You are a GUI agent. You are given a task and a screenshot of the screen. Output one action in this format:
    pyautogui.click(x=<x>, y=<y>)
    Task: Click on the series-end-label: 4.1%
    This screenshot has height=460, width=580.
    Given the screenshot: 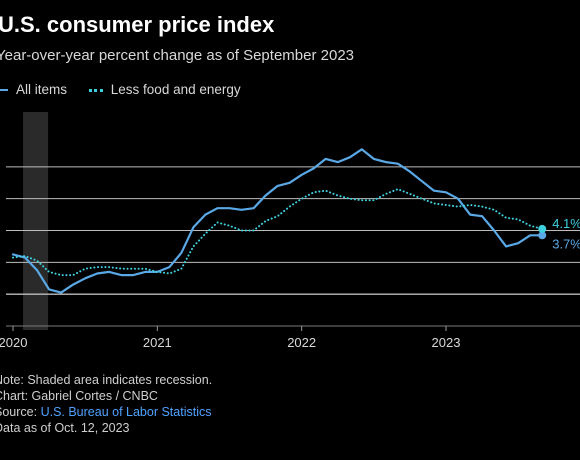 What is the action you would take?
    pyautogui.click(x=566, y=223)
    